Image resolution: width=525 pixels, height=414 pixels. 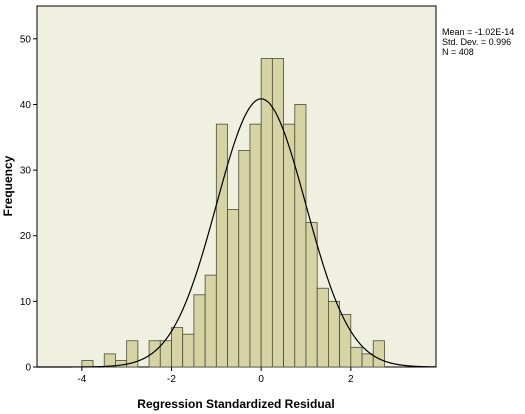 What do you see at coordinates (478, 32) in the screenshot?
I see `stat-mean: Mean = -1.02E-14` at bounding box center [478, 32].